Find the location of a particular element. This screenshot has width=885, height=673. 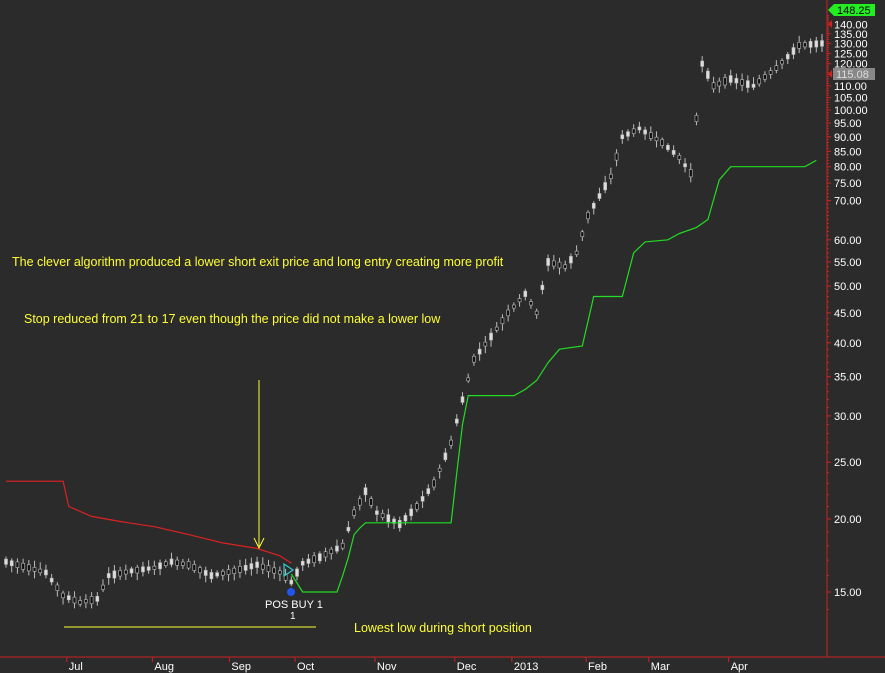

y-tick-label: 90.00 is located at coordinates (848, 138).